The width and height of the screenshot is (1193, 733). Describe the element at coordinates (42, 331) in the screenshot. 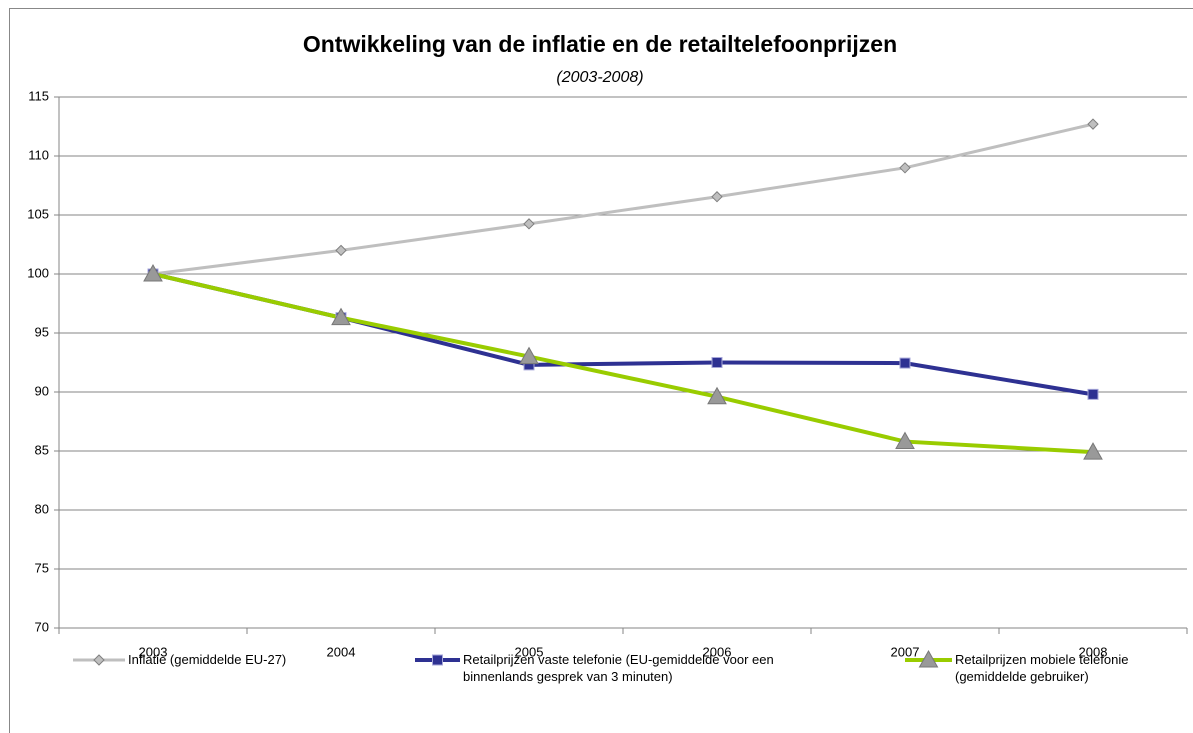

I see `y-tick-label: 95` at that location.